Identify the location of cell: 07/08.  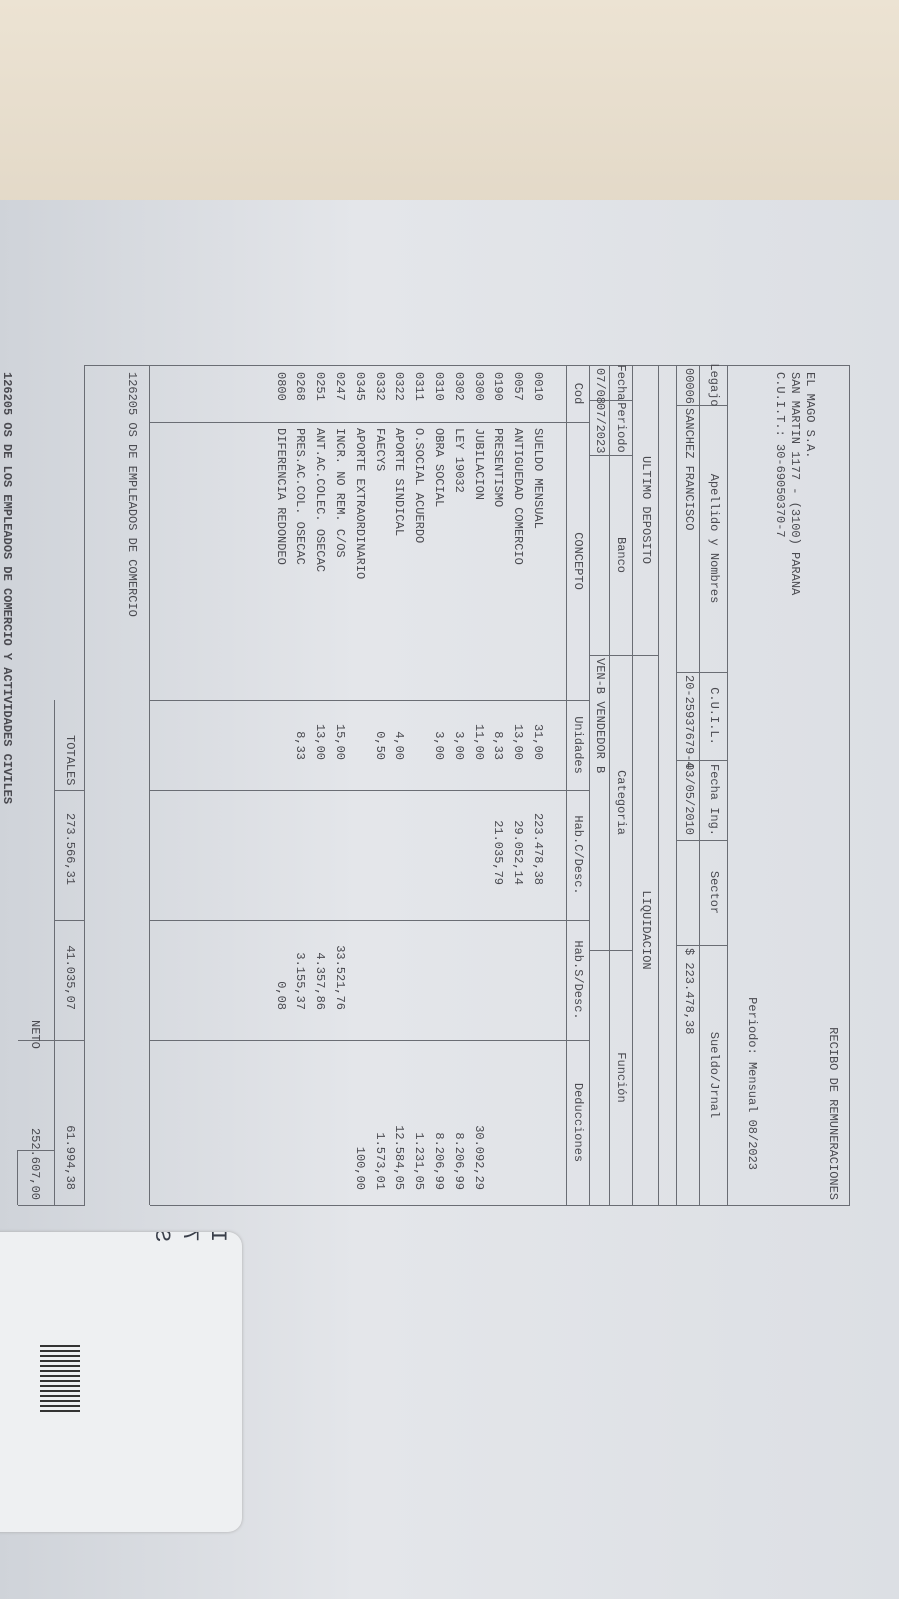
(600, 386).